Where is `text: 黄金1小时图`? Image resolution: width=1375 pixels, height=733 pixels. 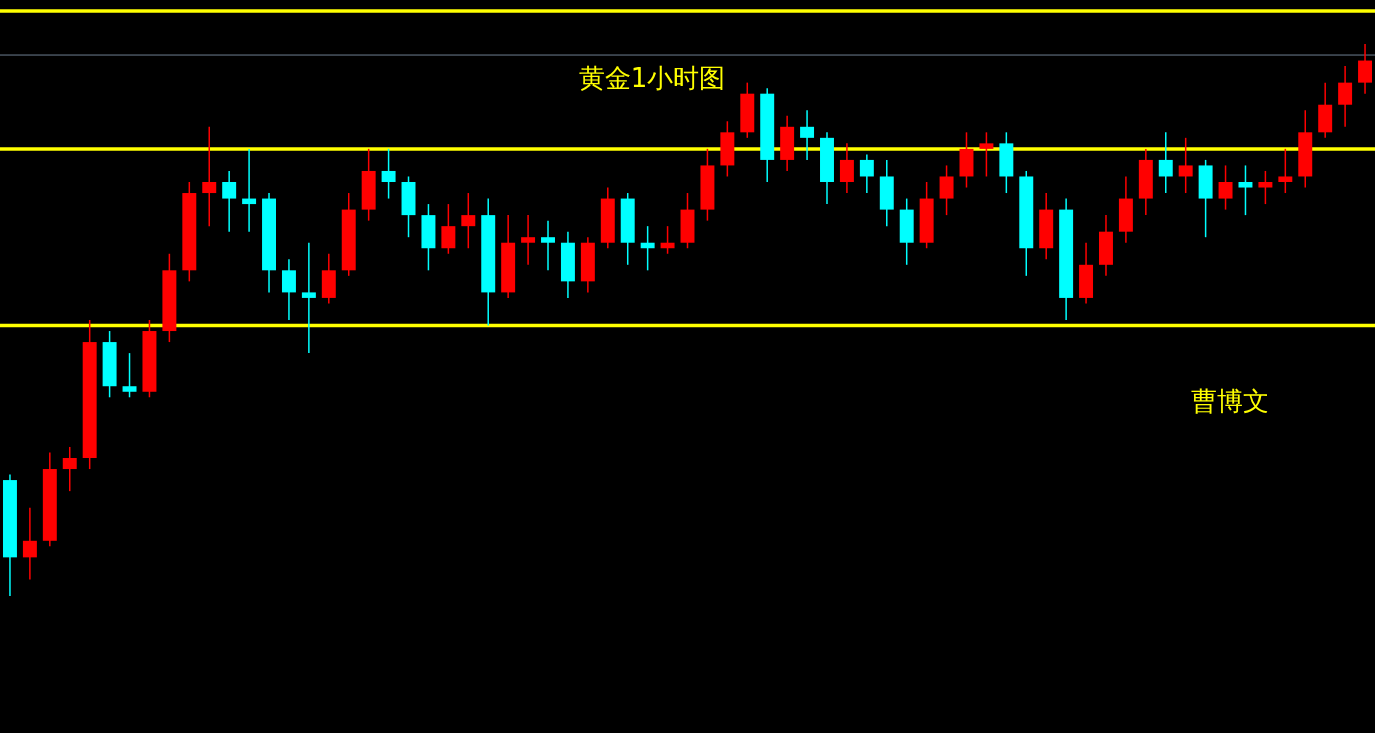
text: 黄金1小时图 is located at coordinates (652, 78).